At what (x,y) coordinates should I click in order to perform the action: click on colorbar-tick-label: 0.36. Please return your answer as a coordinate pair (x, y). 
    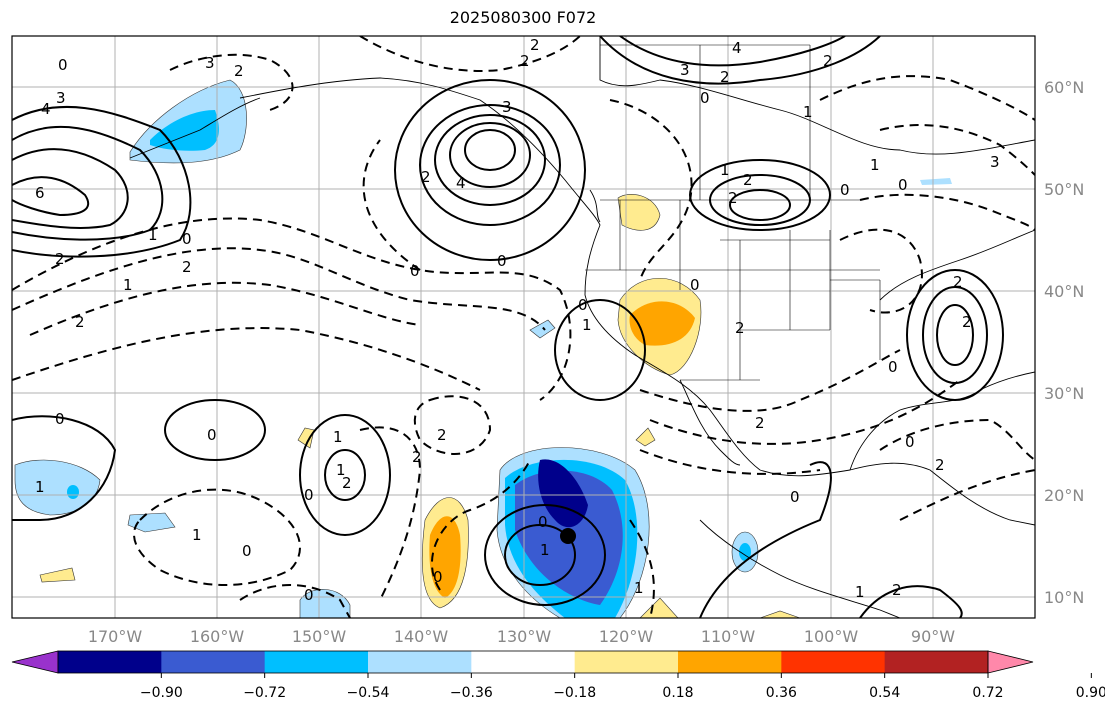
    Looking at the image, I should click on (781, 693).